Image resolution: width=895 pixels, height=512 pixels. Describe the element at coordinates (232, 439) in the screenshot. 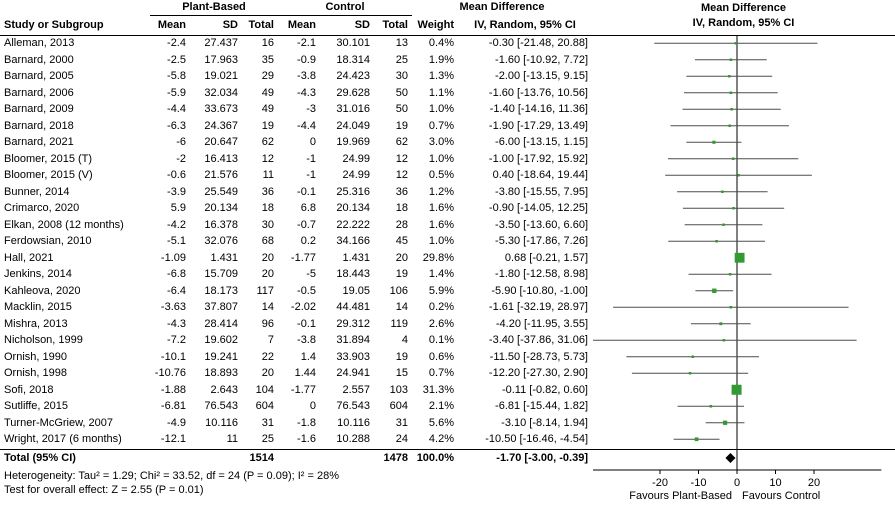

I see `cell-pb-sd: 11` at that location.